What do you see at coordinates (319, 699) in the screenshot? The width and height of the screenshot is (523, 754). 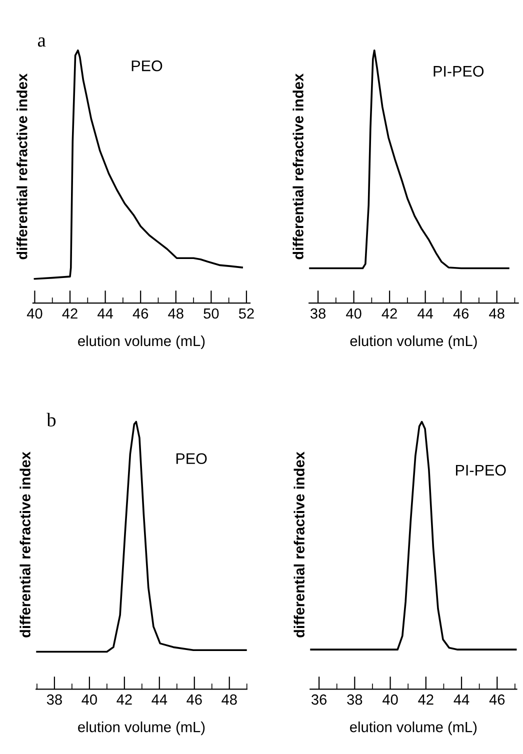 I see `x-tick-label: 36` at bounding box center [319, 699].